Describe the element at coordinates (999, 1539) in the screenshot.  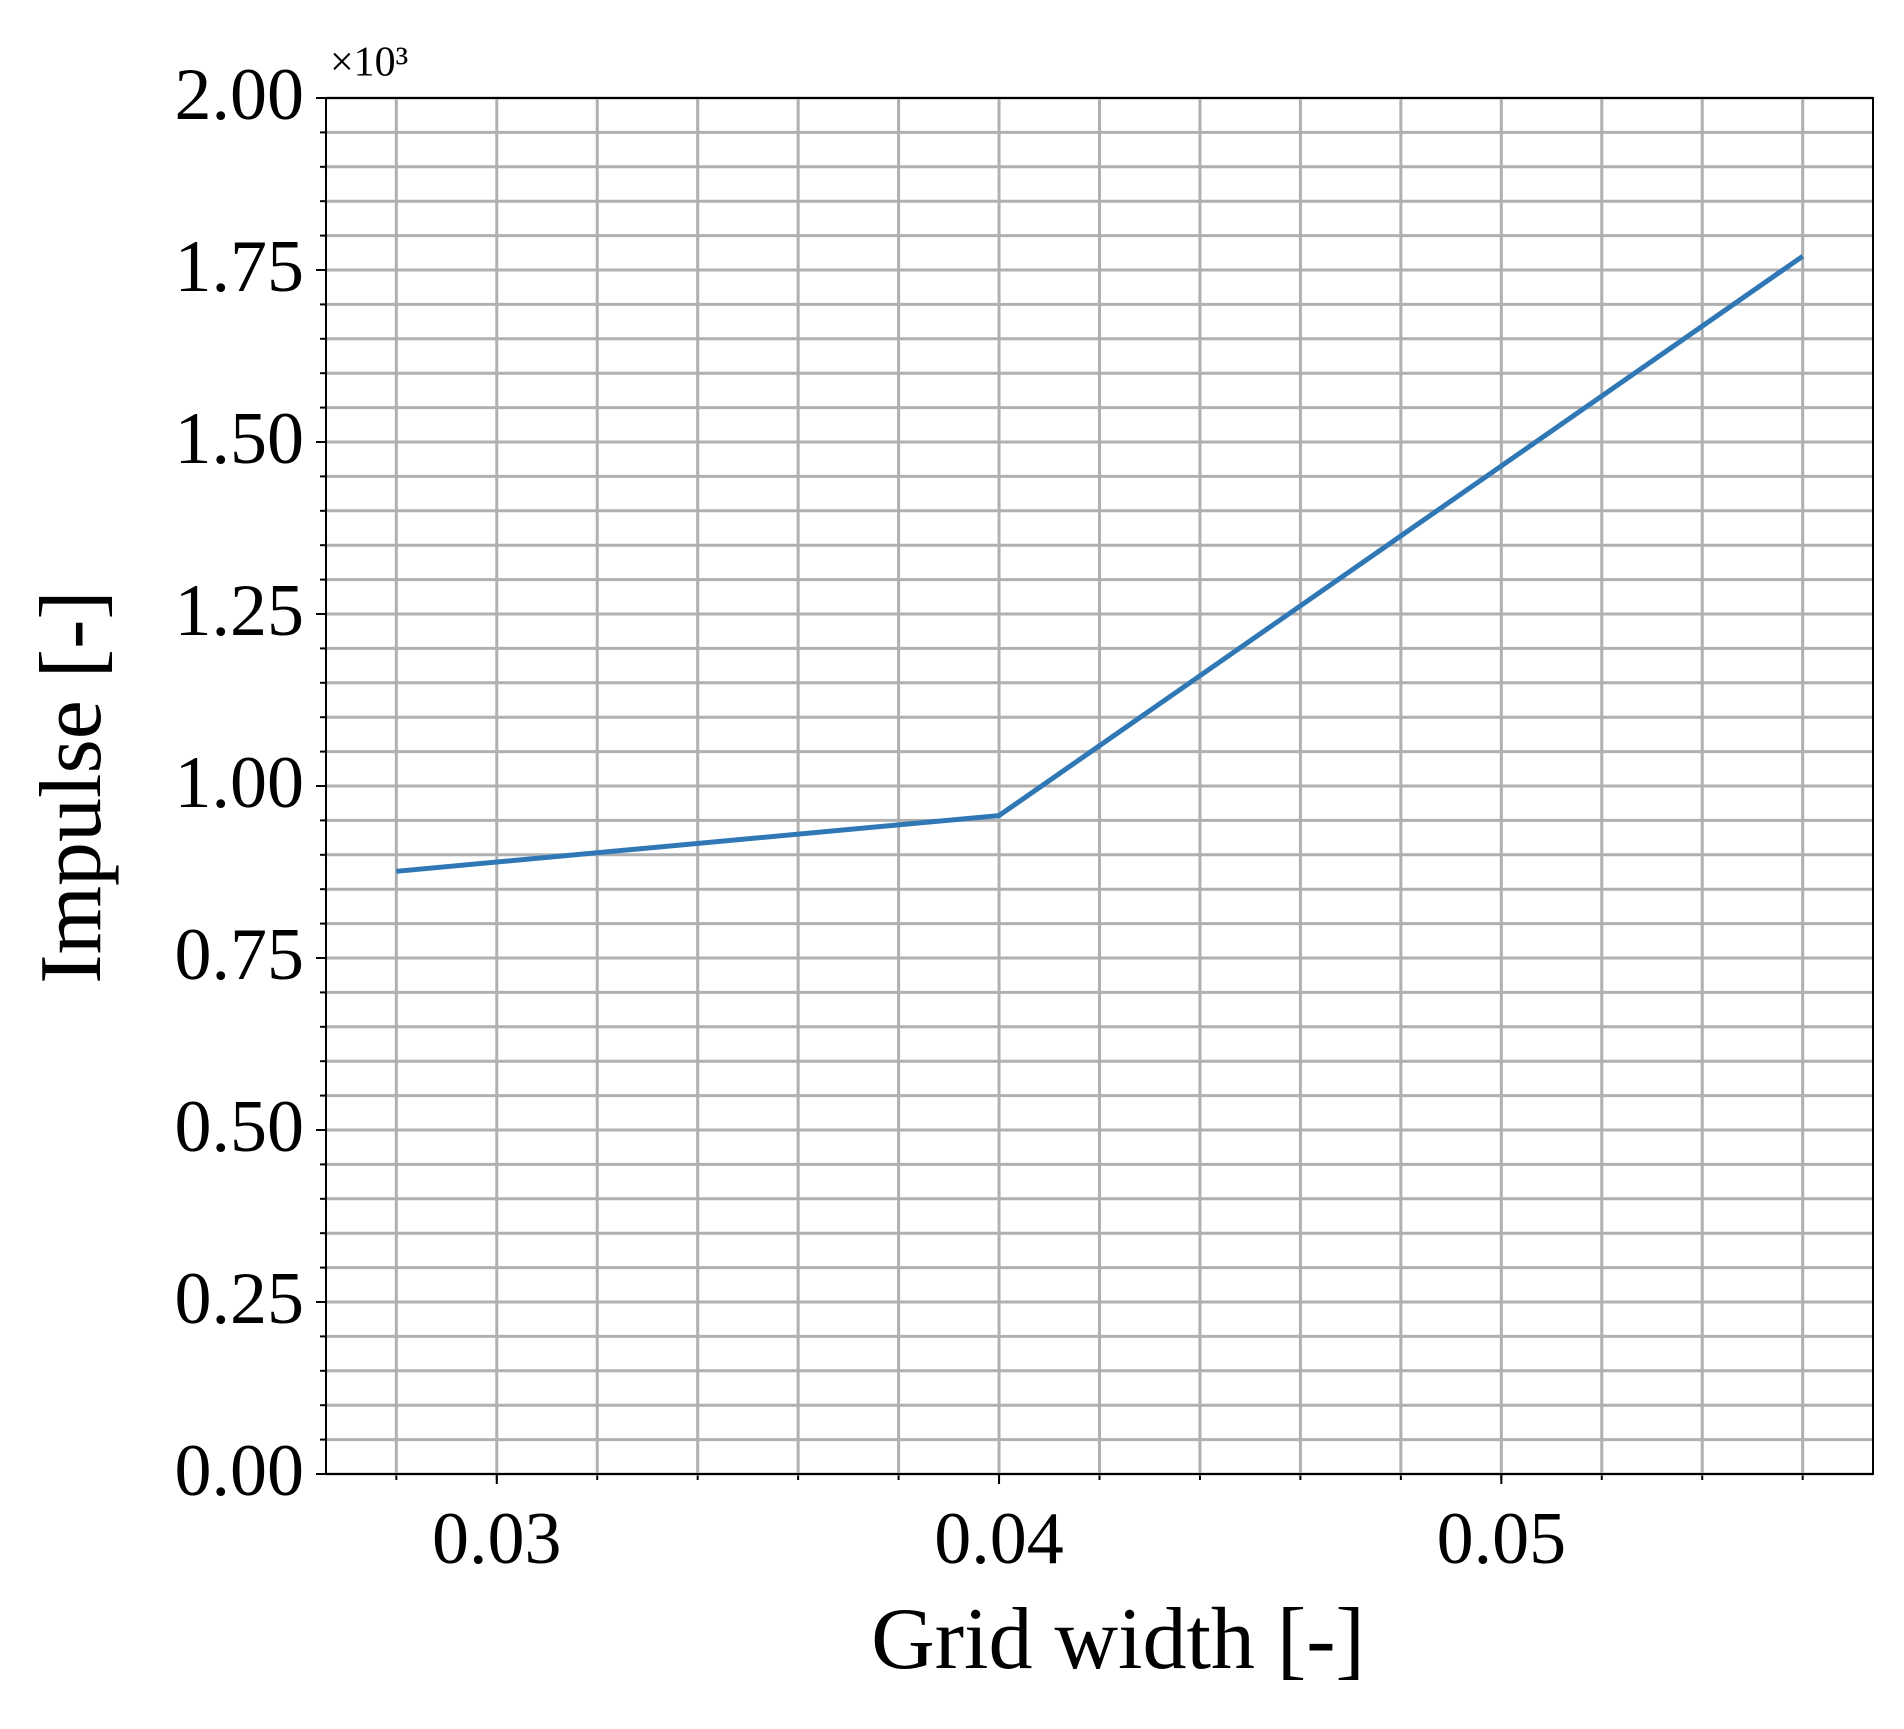
I see `x-tick-label: 0.04` at that location.